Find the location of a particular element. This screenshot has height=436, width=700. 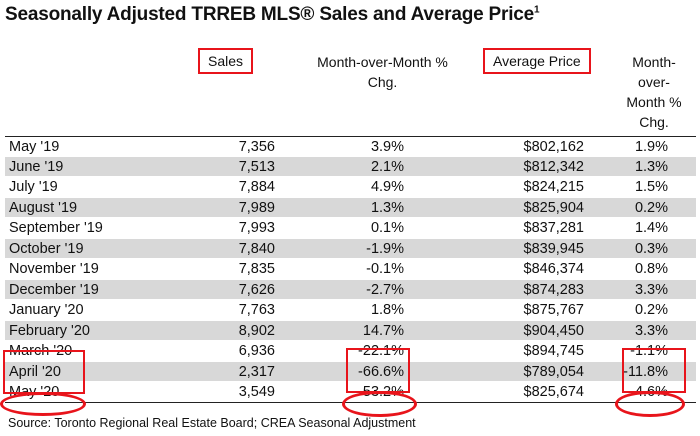

cell-sales-chg: 2.1% is located at coordinates (387, 166).